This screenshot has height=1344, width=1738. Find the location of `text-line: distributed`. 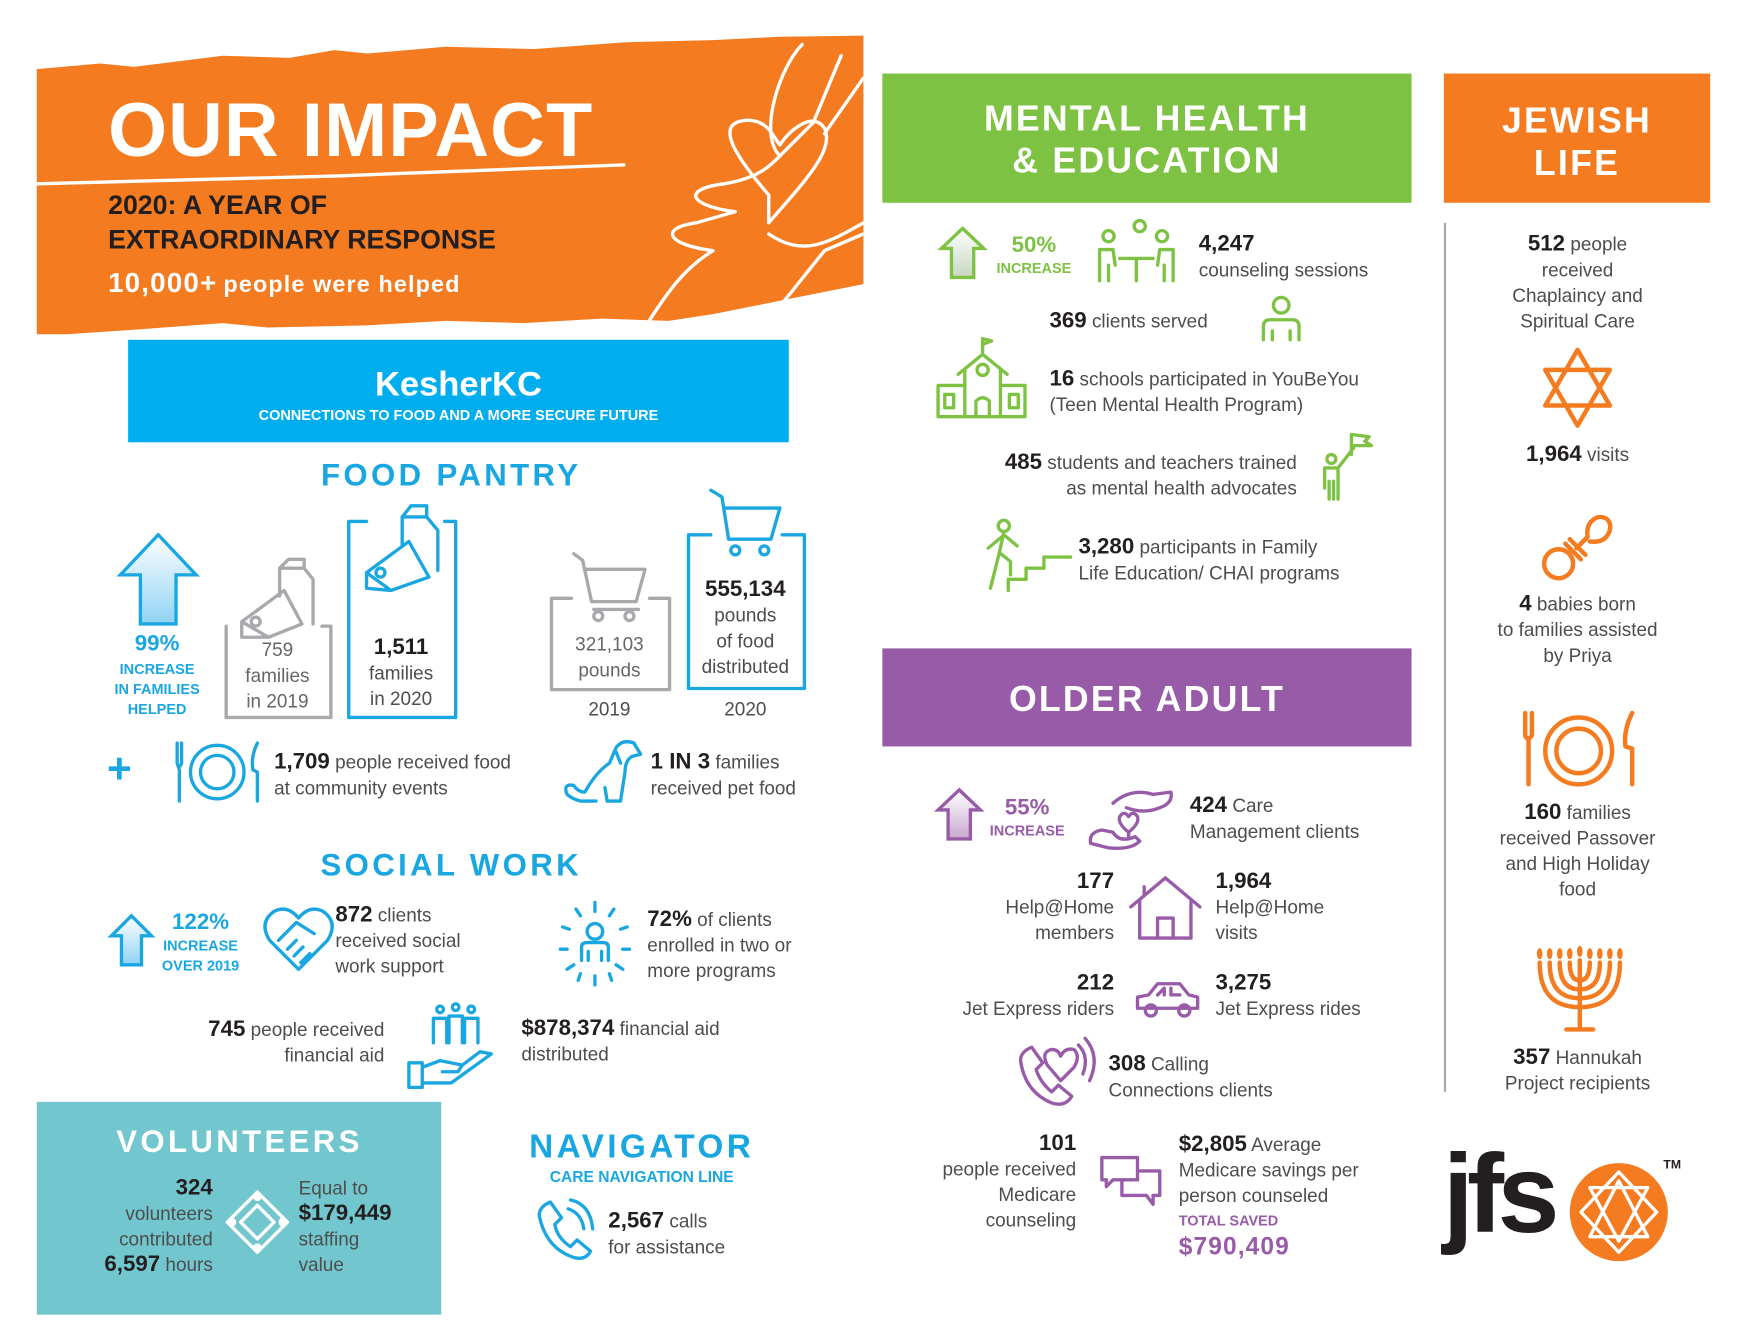

text-line: distributed is located at coordinates (745, 667).